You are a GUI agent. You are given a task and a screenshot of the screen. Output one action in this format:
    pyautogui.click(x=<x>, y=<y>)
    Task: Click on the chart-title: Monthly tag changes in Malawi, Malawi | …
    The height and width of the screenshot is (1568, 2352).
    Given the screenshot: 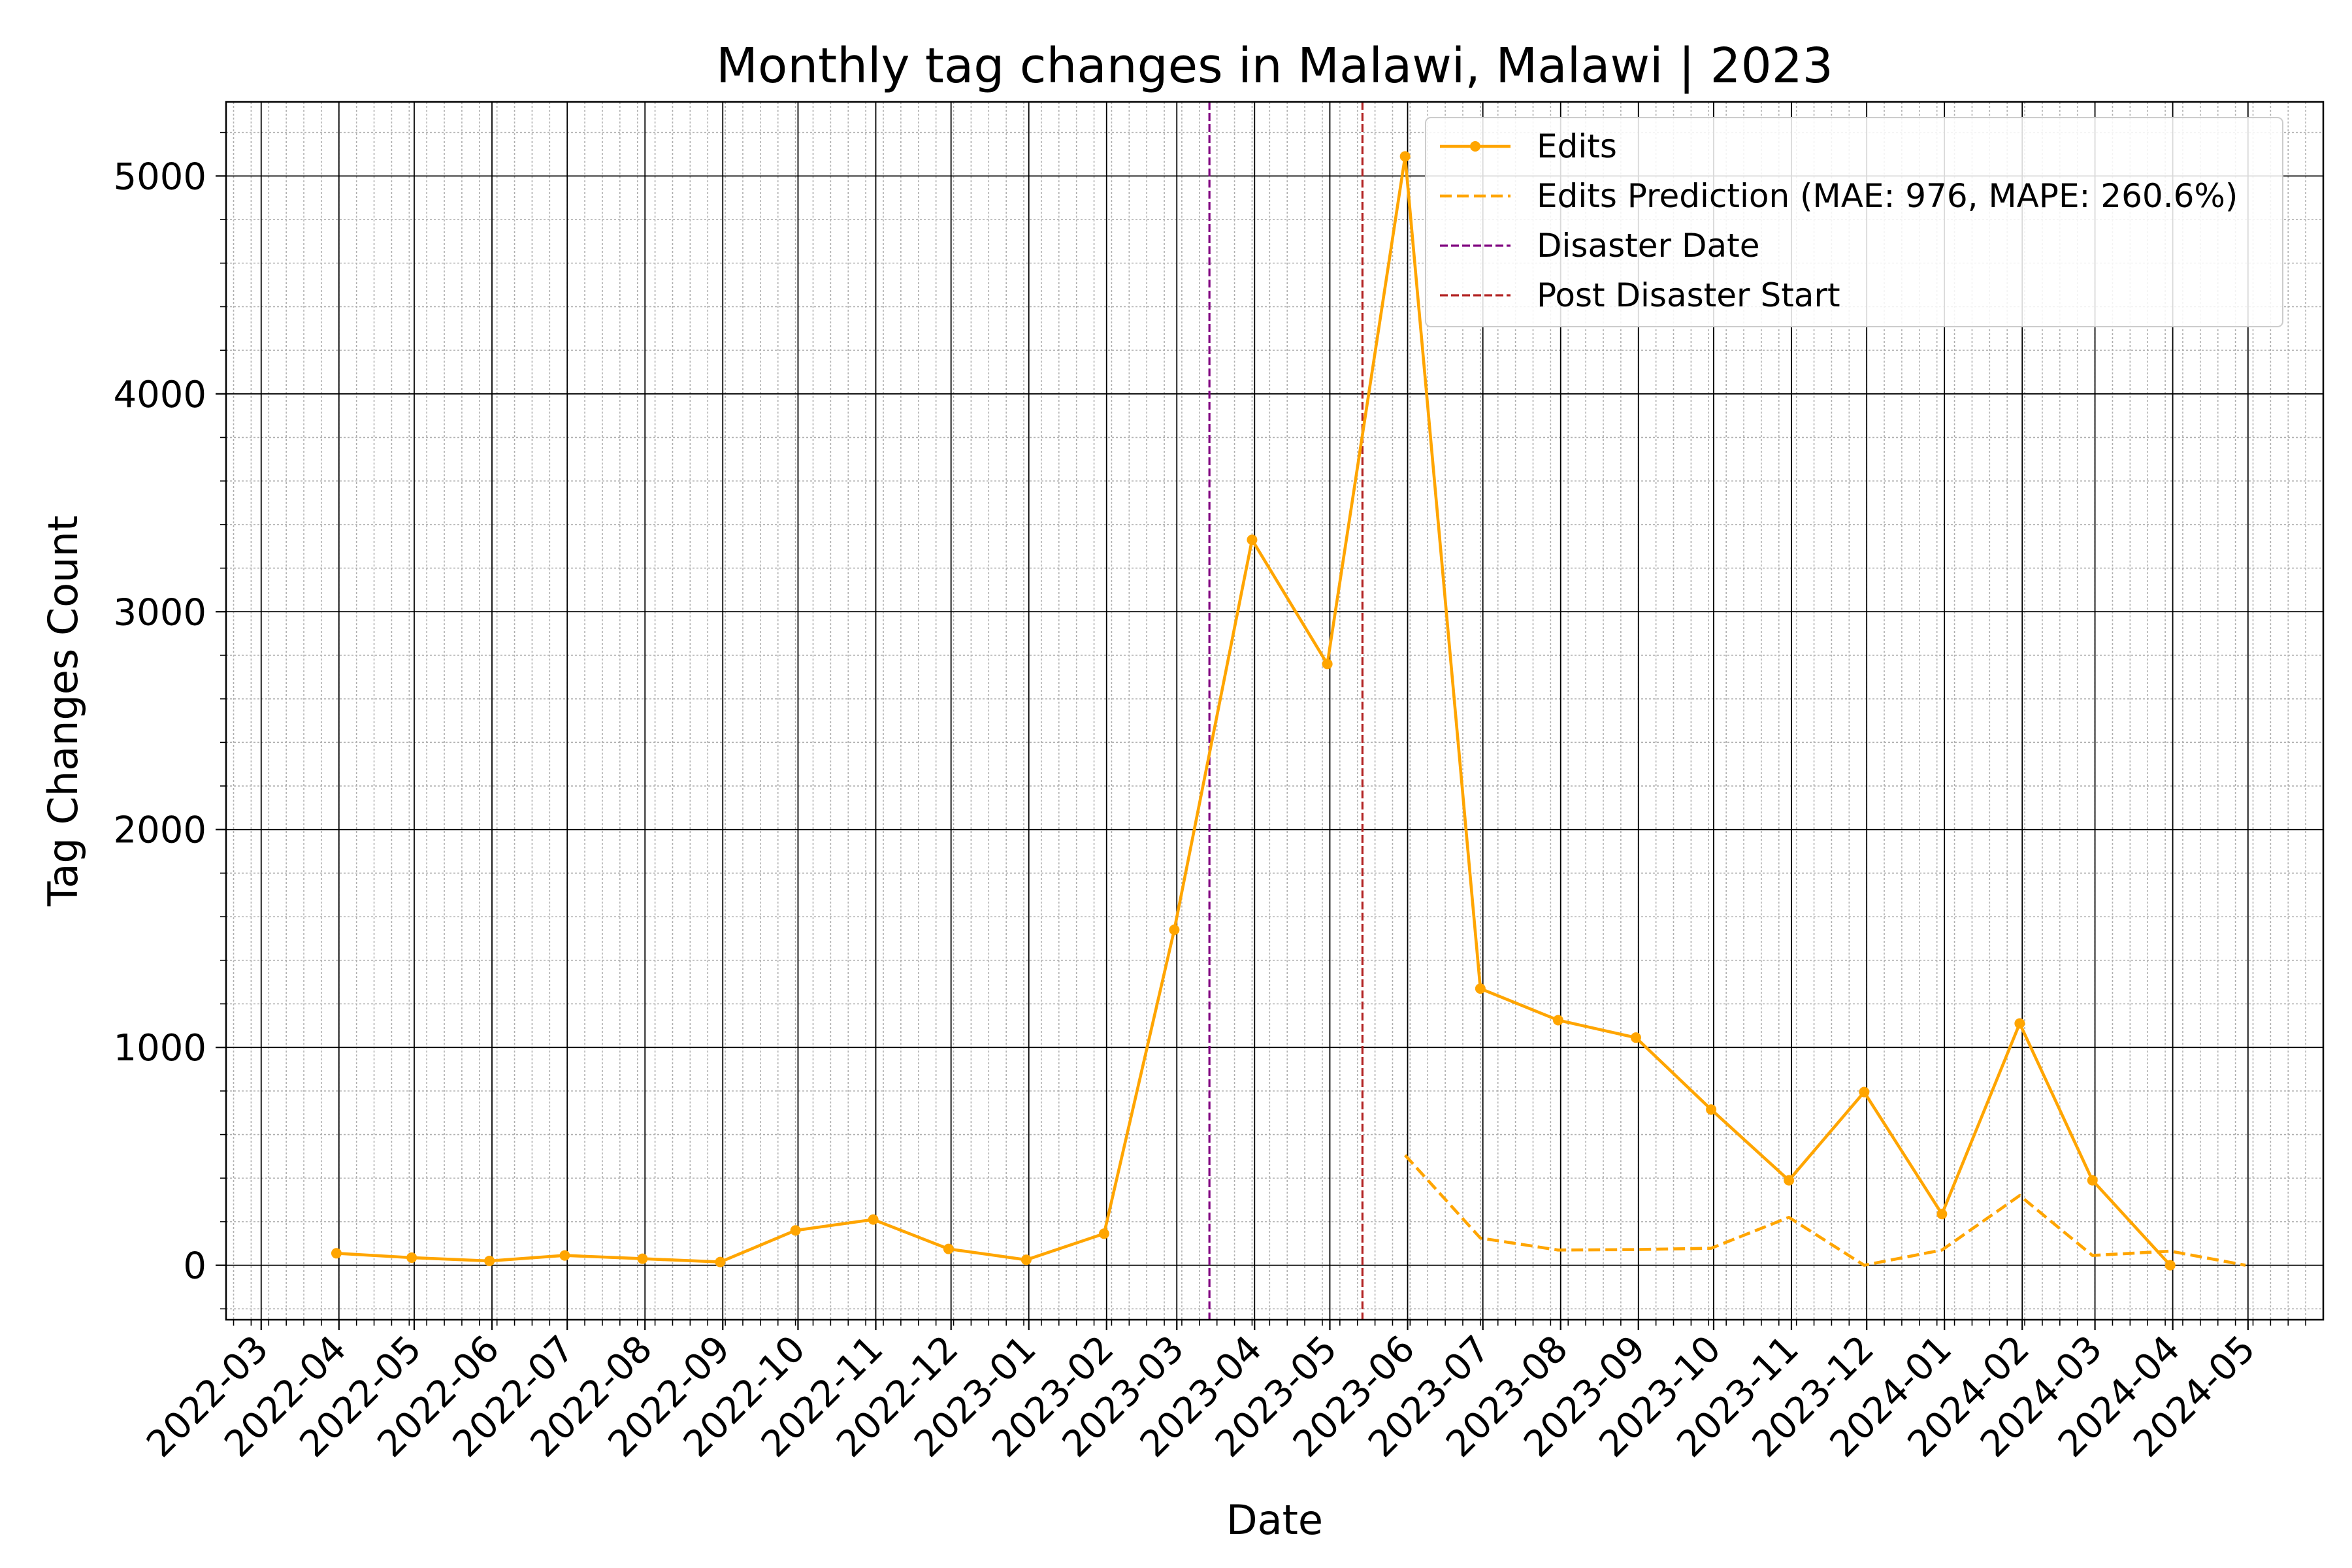 What is the action you would take?
    pyautogui.click(x=1274, y=66)
    